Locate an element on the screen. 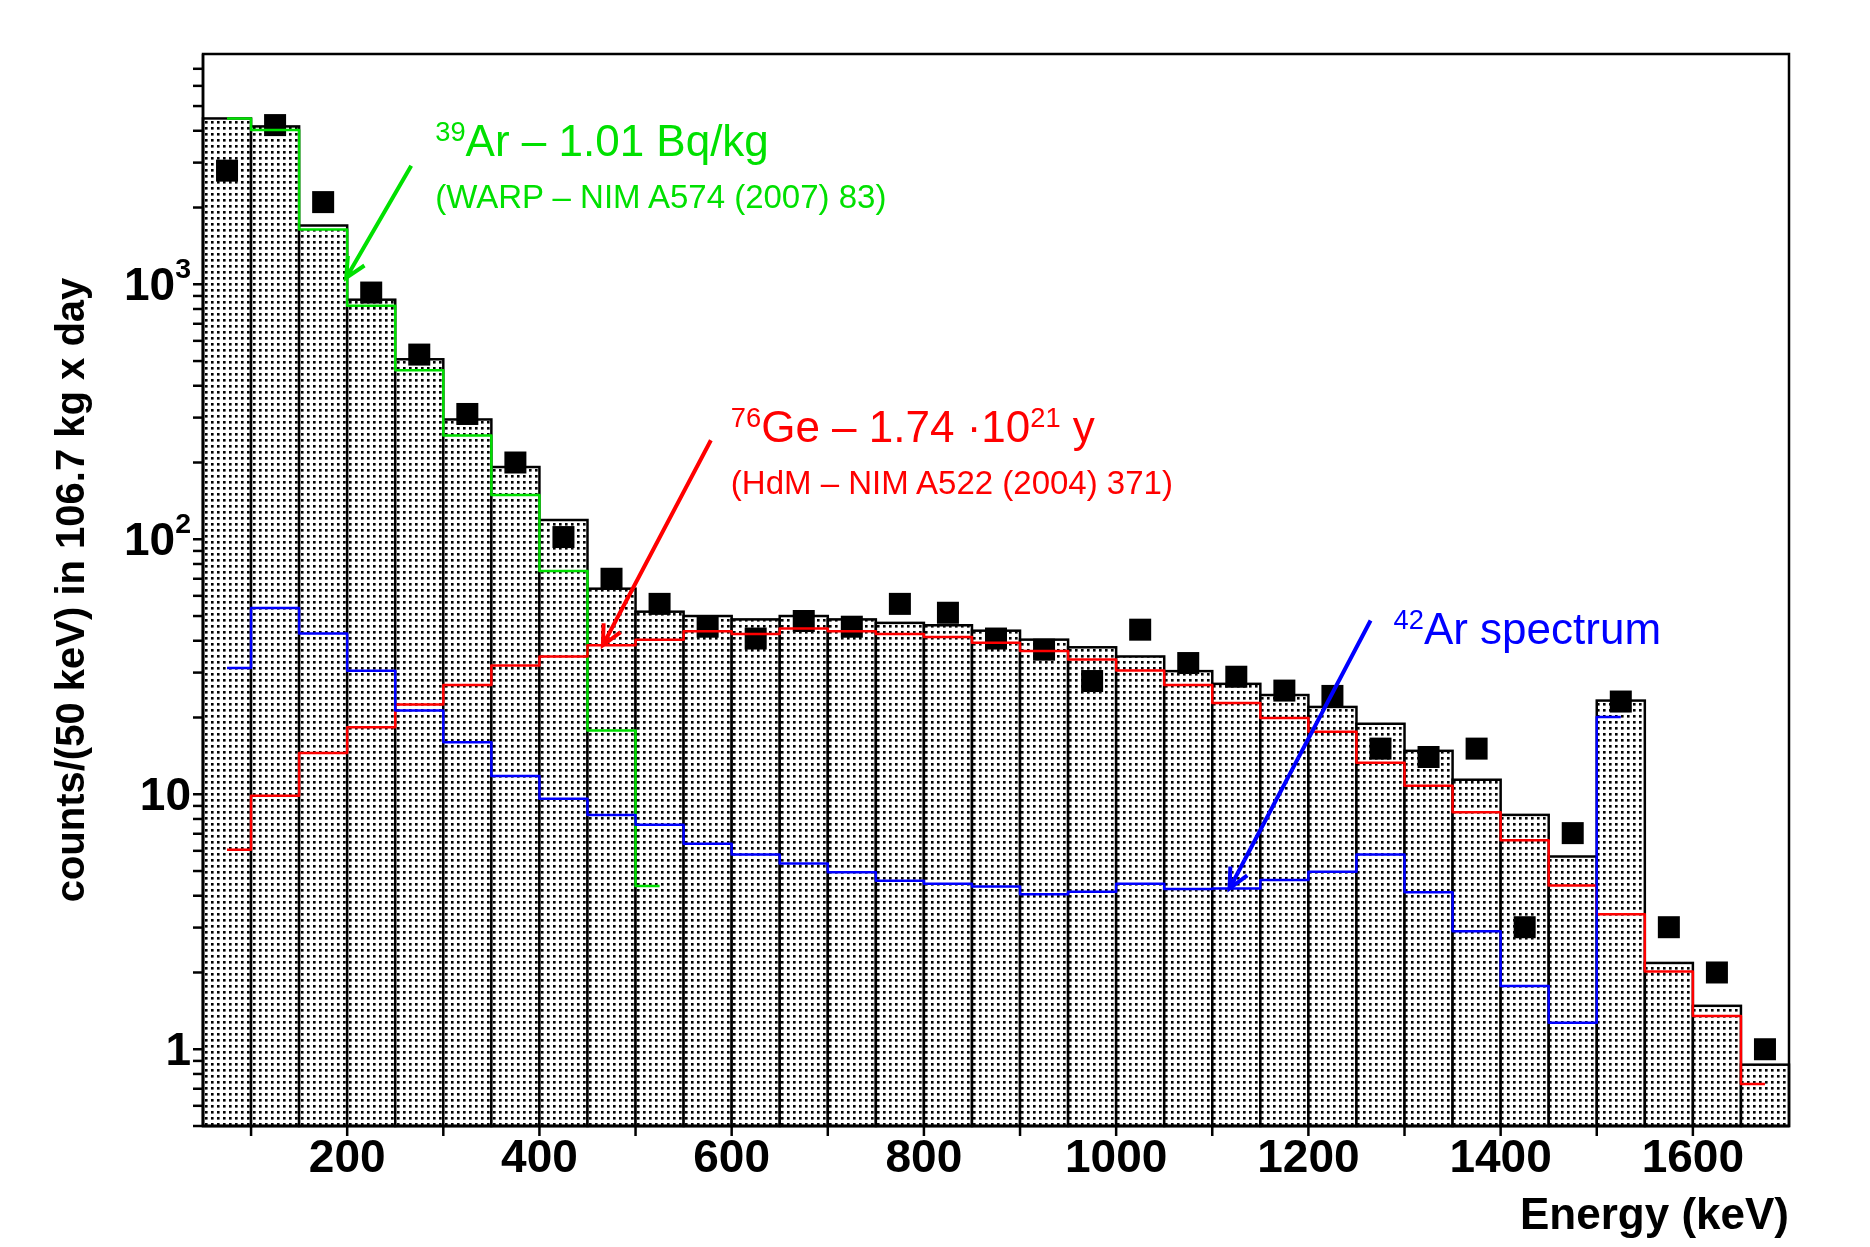  y-tick-label: 1 is located at coordinates (178, 1049).